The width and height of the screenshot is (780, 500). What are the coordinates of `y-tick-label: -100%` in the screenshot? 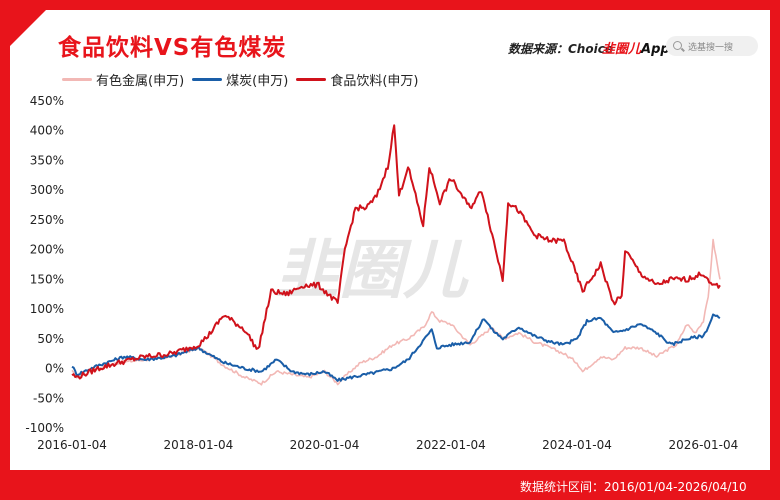 It's located at (44, 428).